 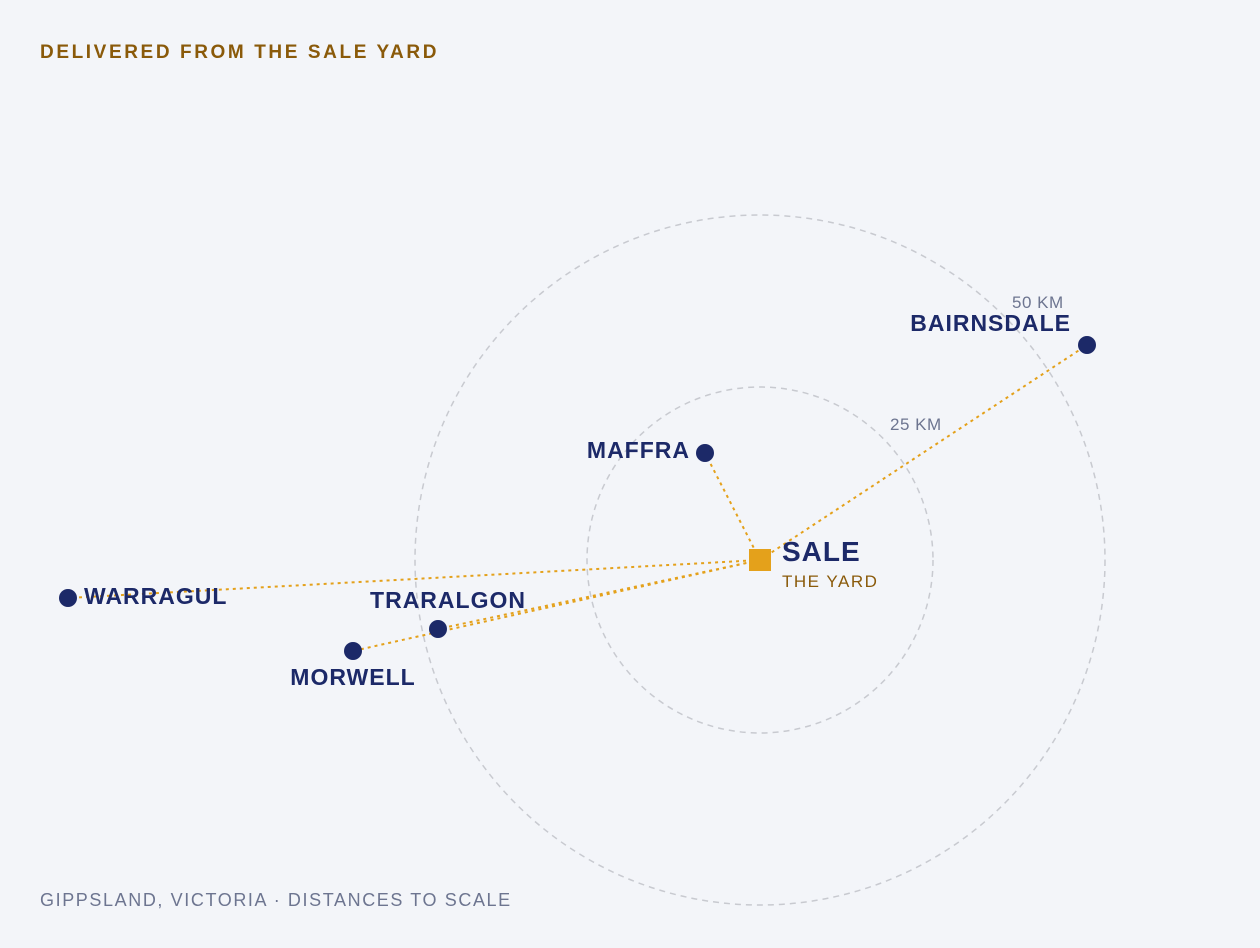 I want to click on town-label-morwell: MORWELL, so click(x=352, y=677).